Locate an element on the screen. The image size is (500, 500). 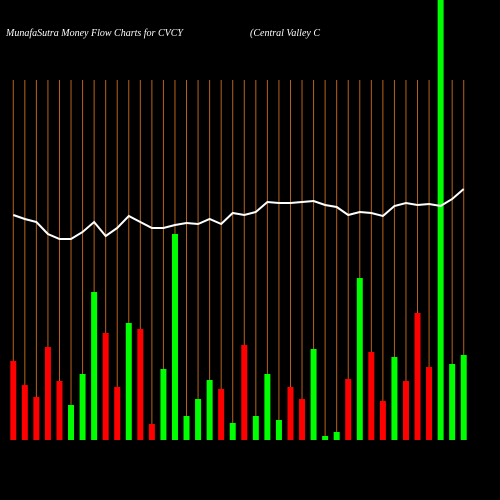
chart-subtitle: (Central Valley C is located at coordinates (285, 33).